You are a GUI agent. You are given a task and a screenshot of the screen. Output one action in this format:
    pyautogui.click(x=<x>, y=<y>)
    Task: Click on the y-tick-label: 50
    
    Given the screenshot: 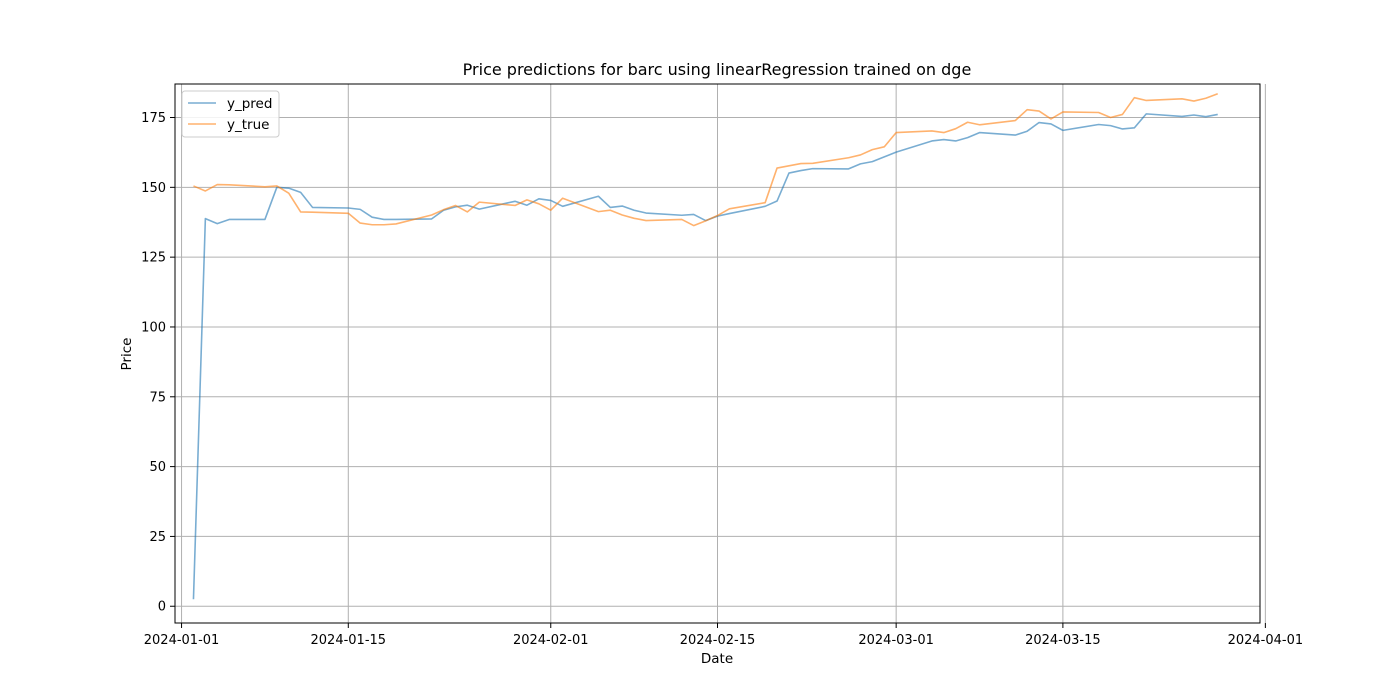 What is the action you would take?
    pyautogui.click(x=157, y=467)
    